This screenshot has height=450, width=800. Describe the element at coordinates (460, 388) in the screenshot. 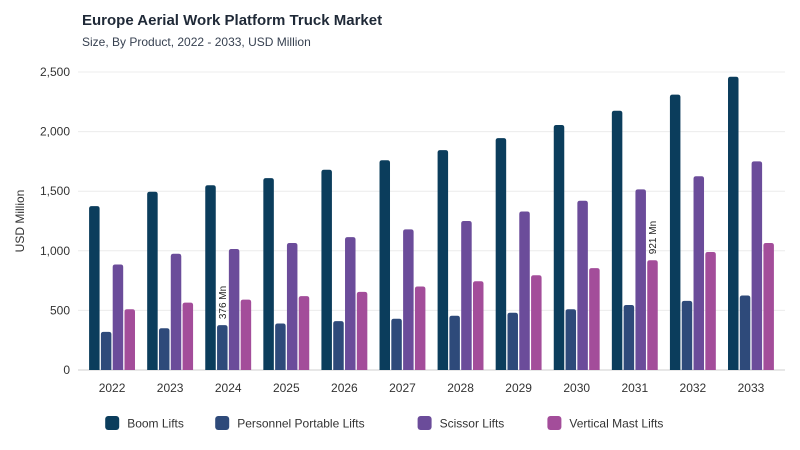

I see `x-tick-label: 2028` at that location.